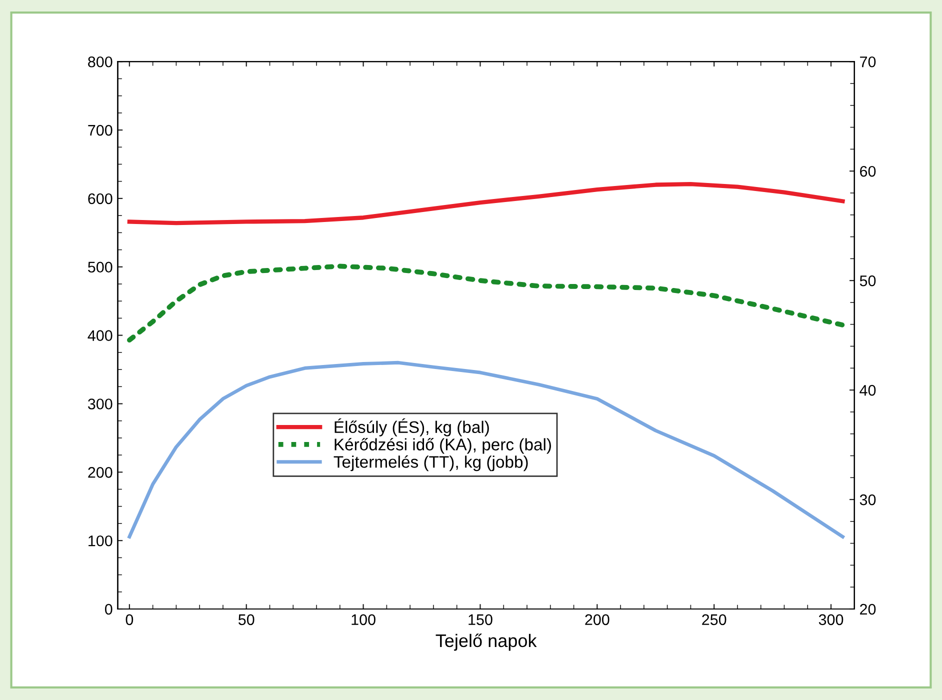 The width and height of the screenshot is (942, 700). Describe the element at coordinates (130, 620) in the screenshot. I see `x-tick-label: 0` at that location.